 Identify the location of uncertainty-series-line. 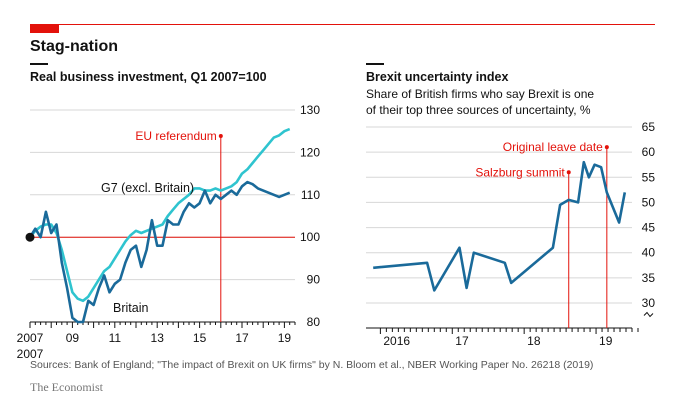
(500, 226).